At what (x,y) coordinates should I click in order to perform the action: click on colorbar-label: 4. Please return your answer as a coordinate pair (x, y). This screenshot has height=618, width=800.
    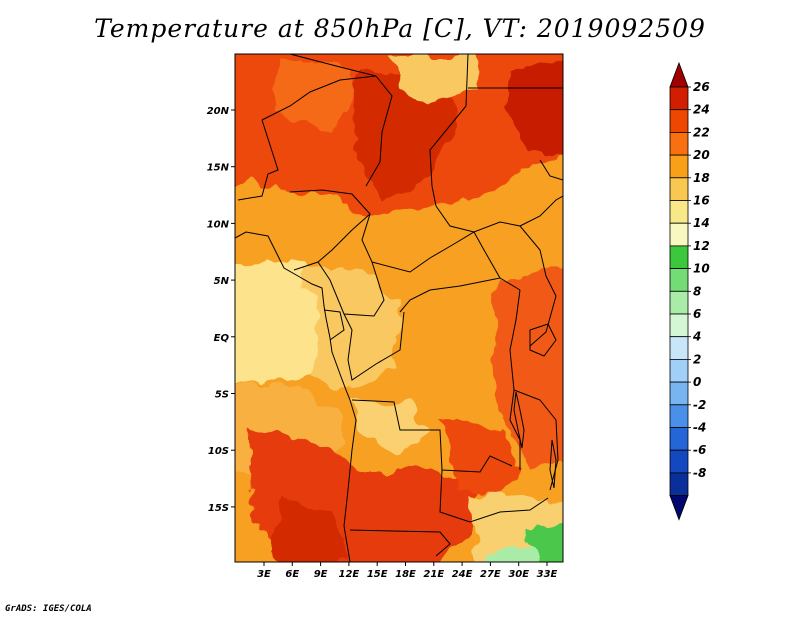
    Looking at the image, I should click on (696, 337).